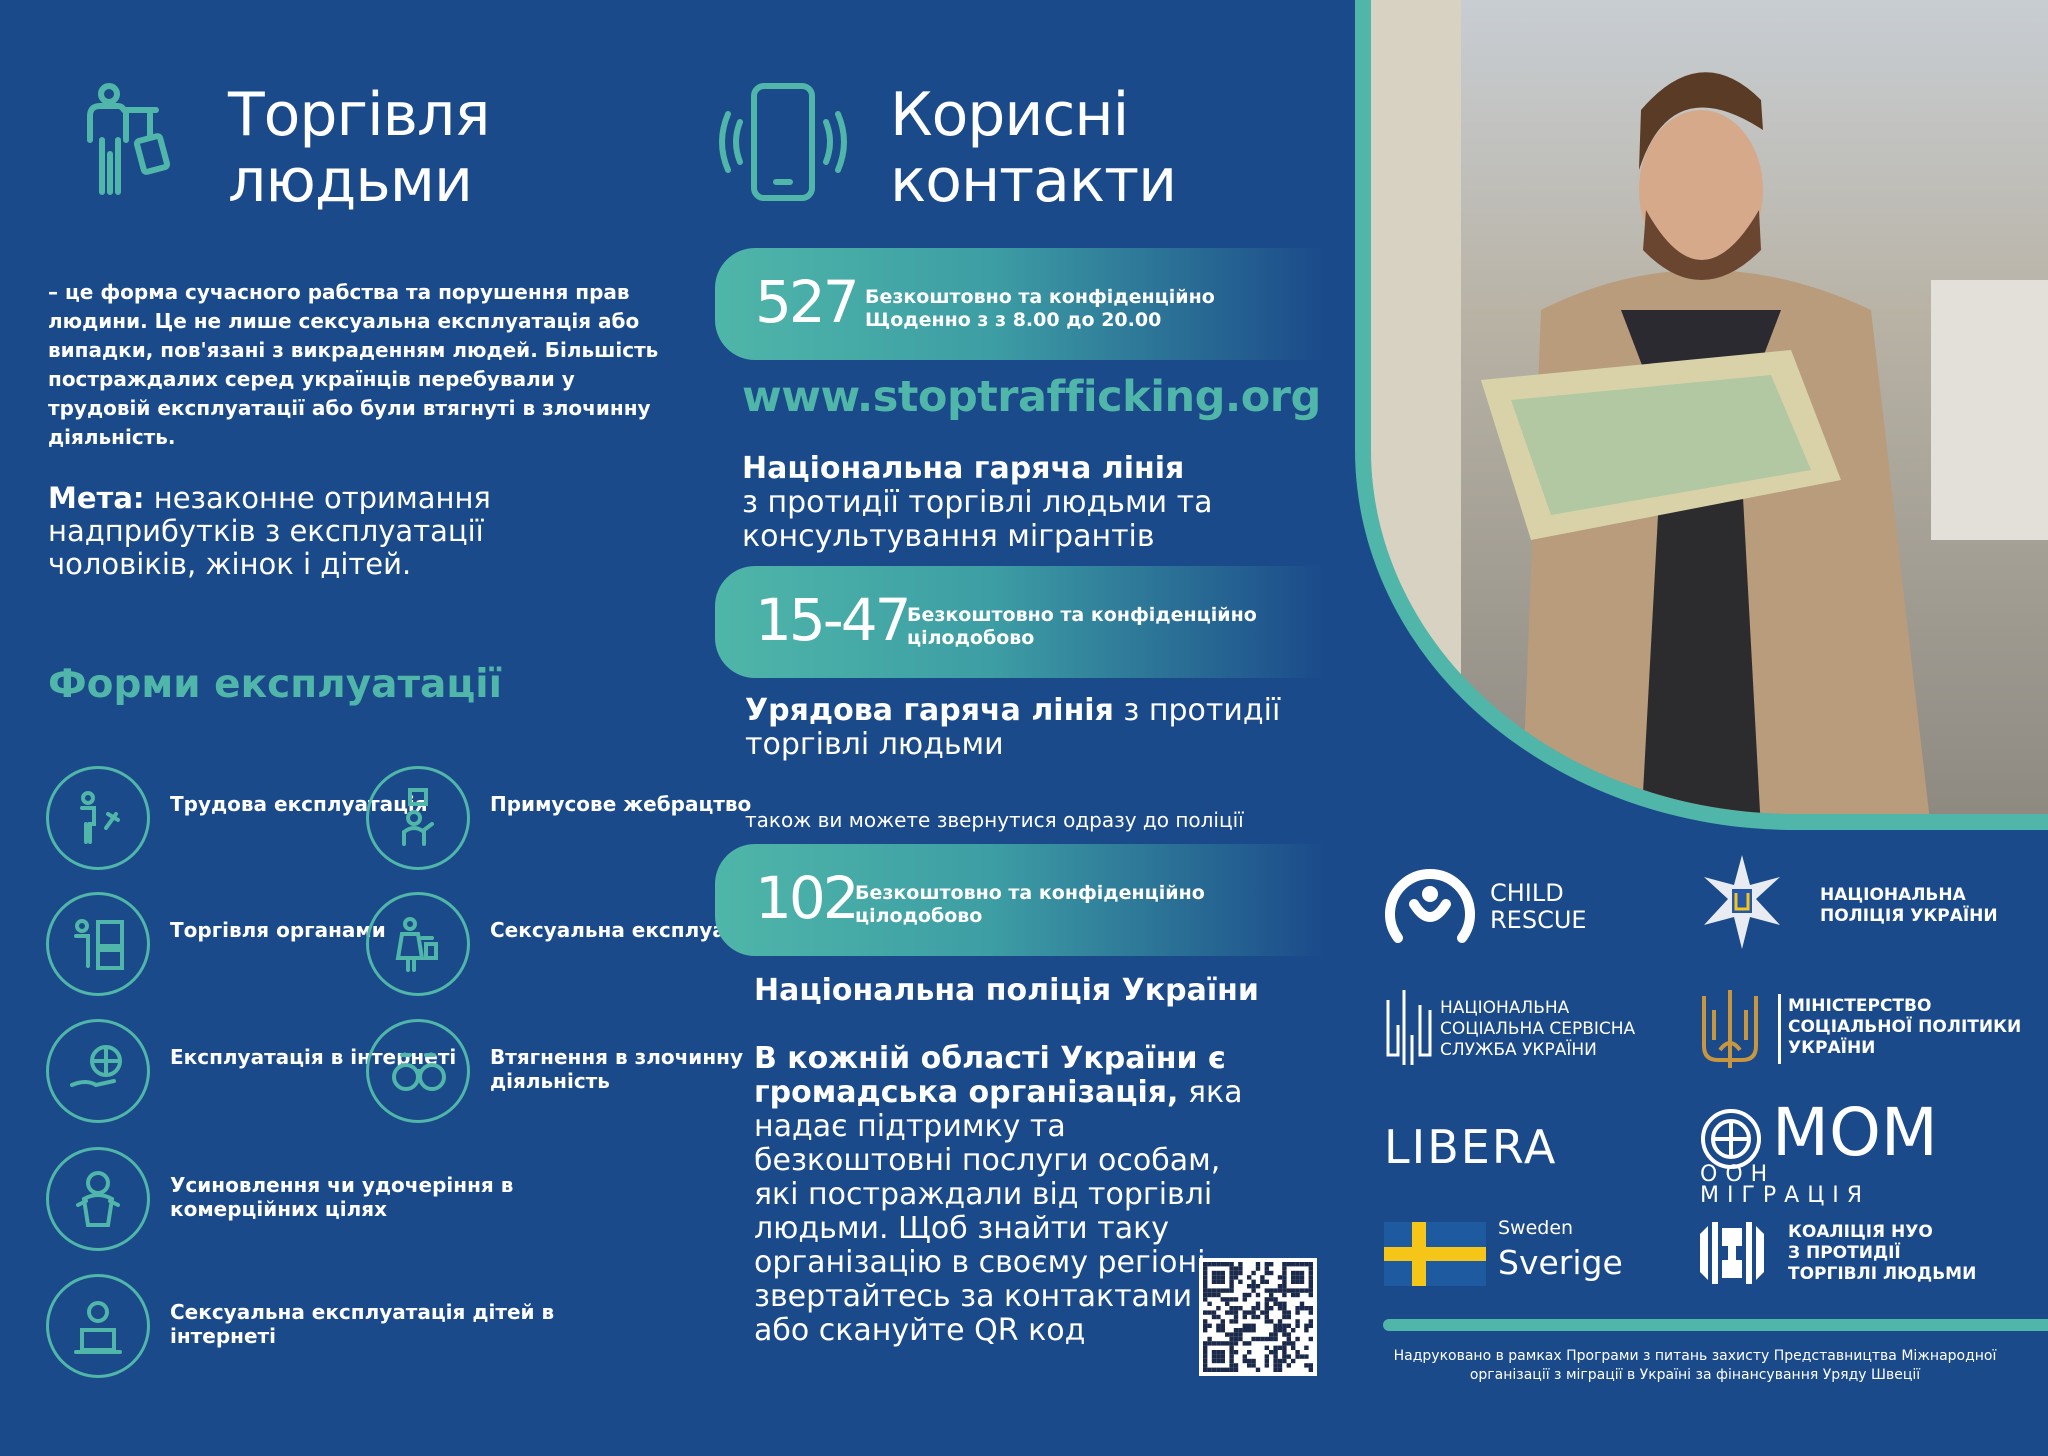 The height and width of the screenshot is (1456, 2048). Describe the element at coordinates (1485, 908) in the screenshot. I see `child-rescue-logo: CHILD RESCUE` at that location.